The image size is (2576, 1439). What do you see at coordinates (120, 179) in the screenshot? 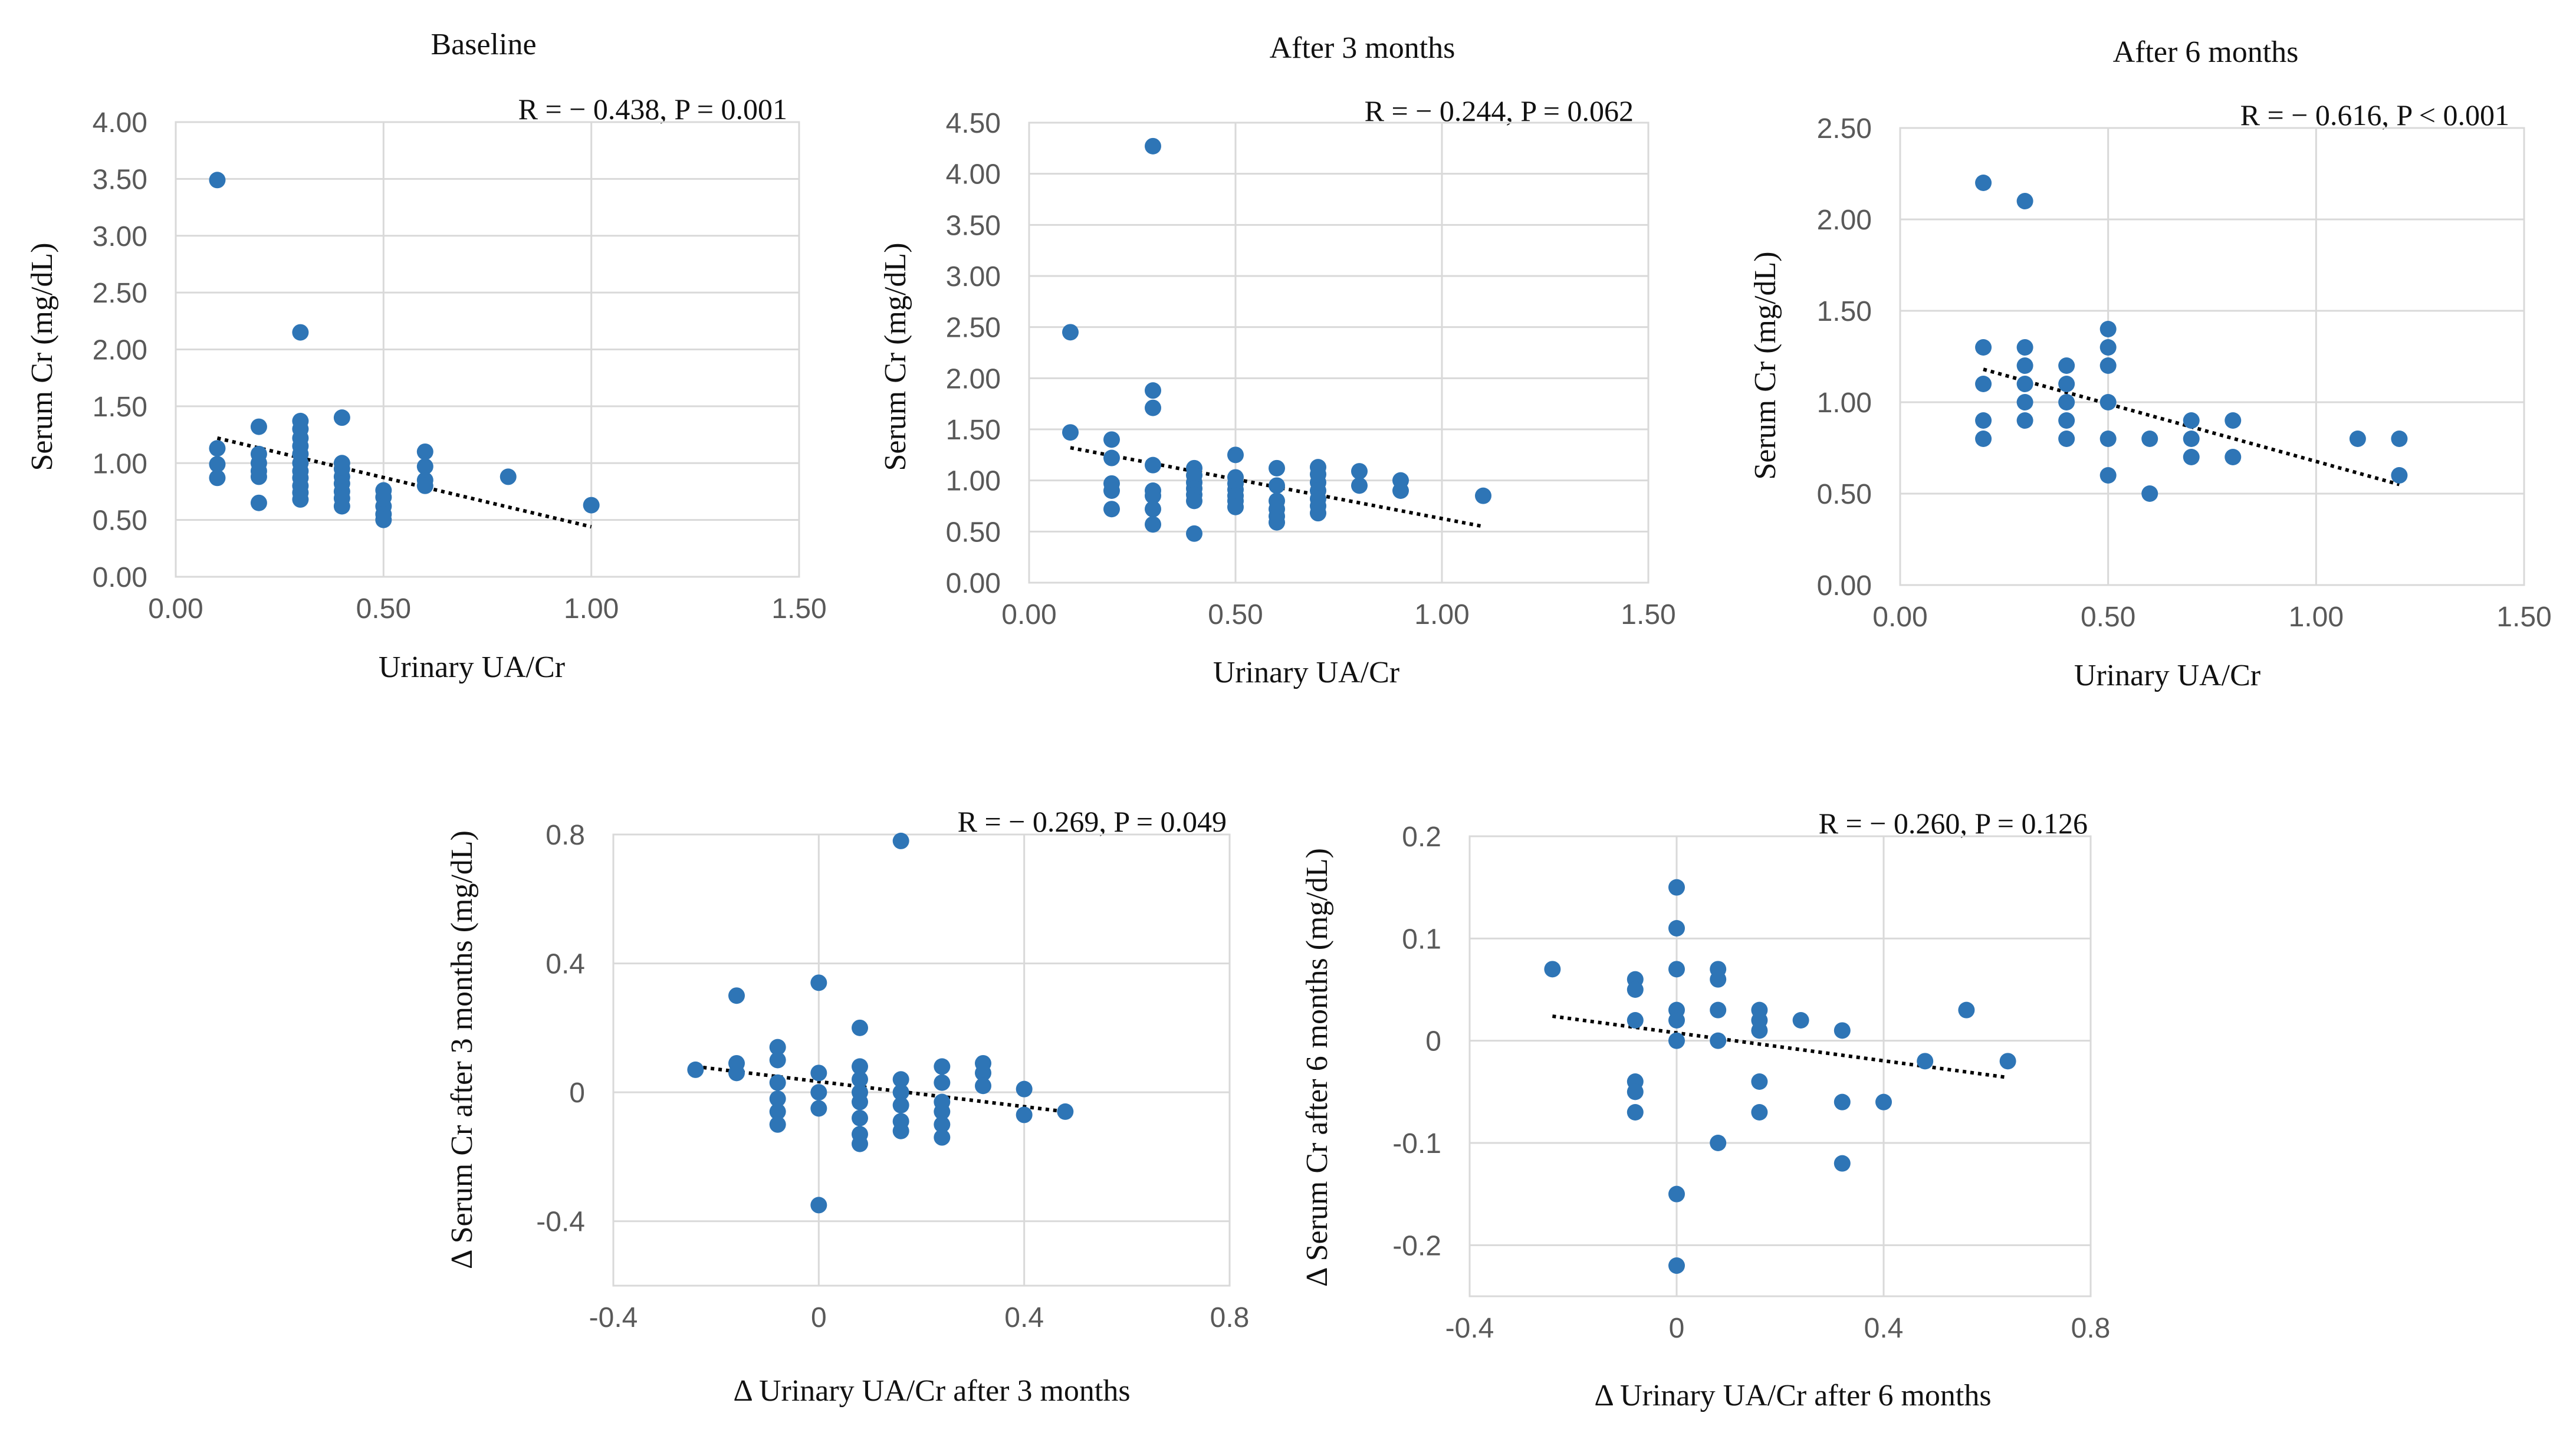
I see `y-tick-label: 3.50` at bounding box center [120, 179].